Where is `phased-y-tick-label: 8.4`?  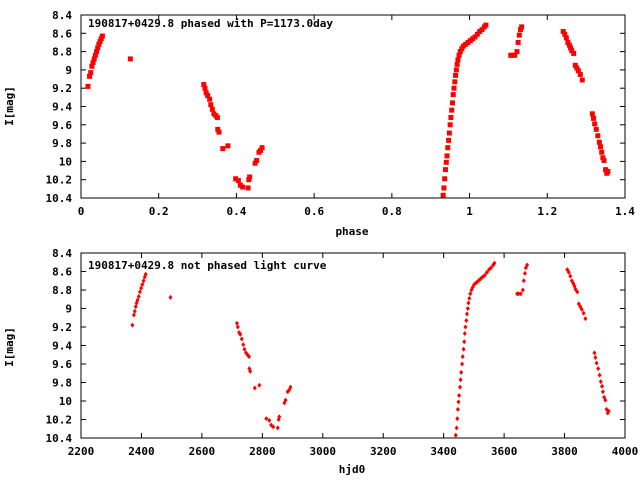
phased-y-tick-label: 8.4 is located at coordinates (62, 15).